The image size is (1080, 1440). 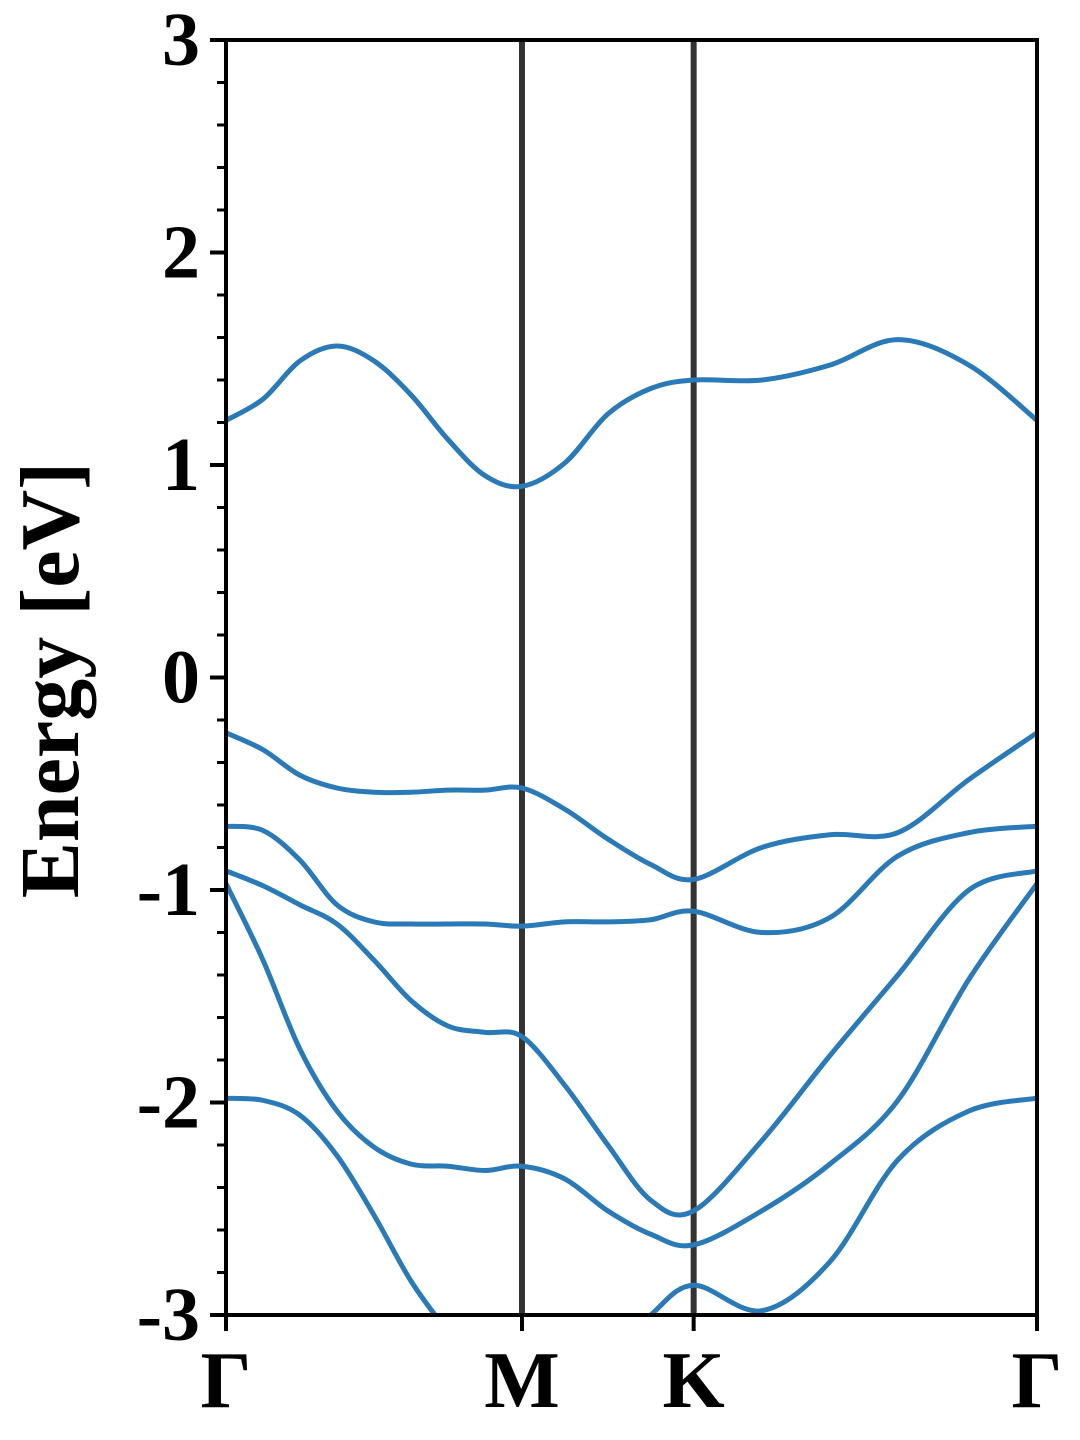 What do you see at coordinates (181, 41) in the screenshot?
I see `y-tick-label: 3` at bounding box center [181, 41].